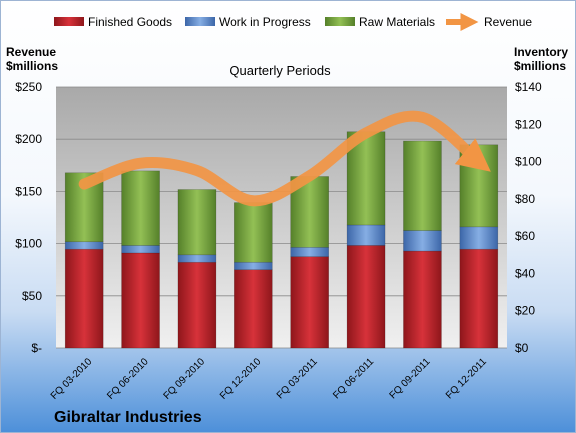 This screenshot has height=433, width=576. I want to click on left-axis-title-line1: Revenue, so click(31, 52).